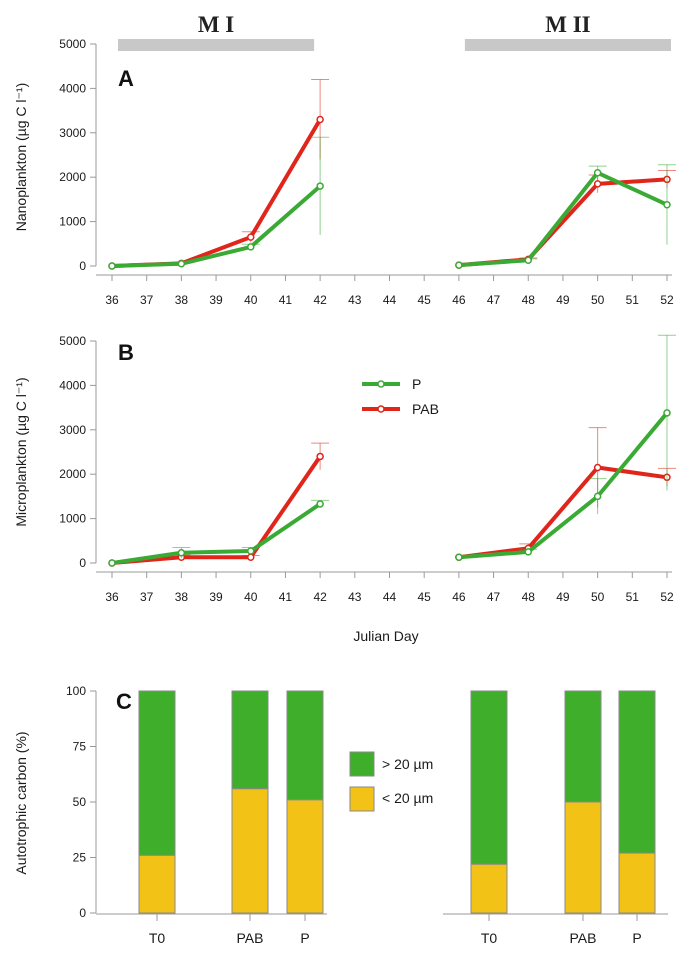 This screenshot has width=679, height=963. Describe the element at coordinates (124, 701) in the screenshot. I see `panel-letter-c: C` at that location.